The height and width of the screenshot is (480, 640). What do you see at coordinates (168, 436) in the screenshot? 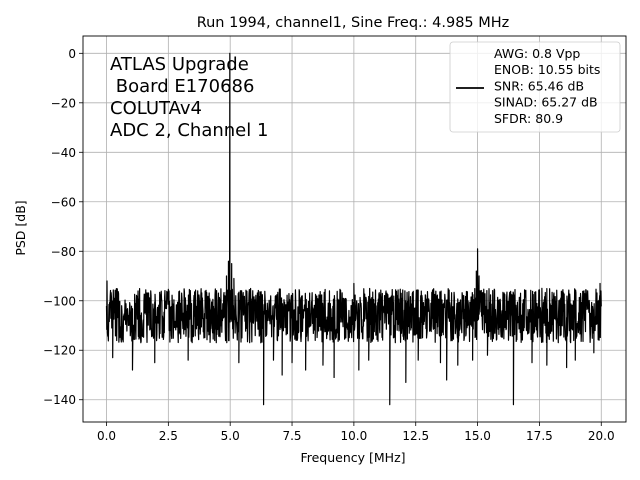
I see `x-tick-label: 2.5` at bounding box center [168, 436].